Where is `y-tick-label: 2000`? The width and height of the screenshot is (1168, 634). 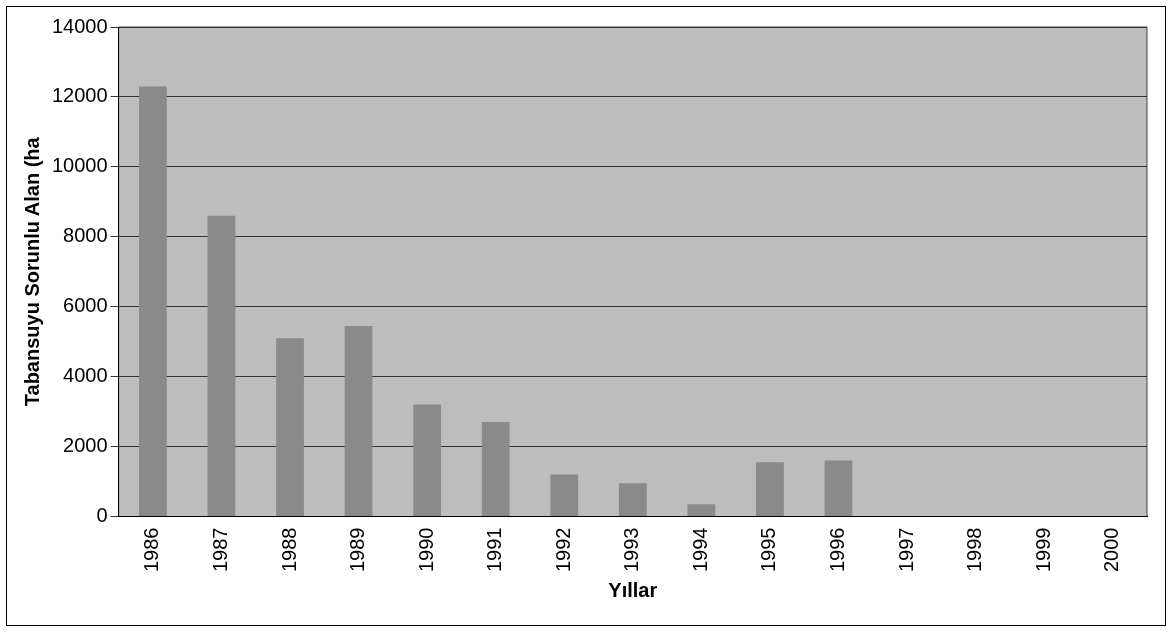
y-tick-label: 2000 is located at coordinates (85, 445).